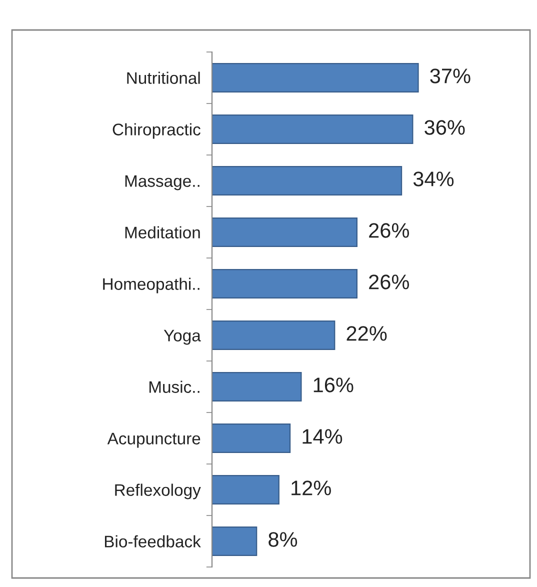  Describe the element at coordinates (283, 539) in the screenshot. I see `data-label: 8%` at that location.